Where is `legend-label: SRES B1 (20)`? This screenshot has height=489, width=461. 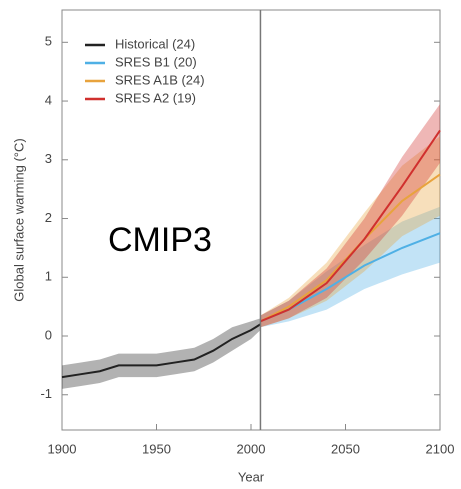
legend-label: SRES B1 (20) is located at coordinates (156, 61).